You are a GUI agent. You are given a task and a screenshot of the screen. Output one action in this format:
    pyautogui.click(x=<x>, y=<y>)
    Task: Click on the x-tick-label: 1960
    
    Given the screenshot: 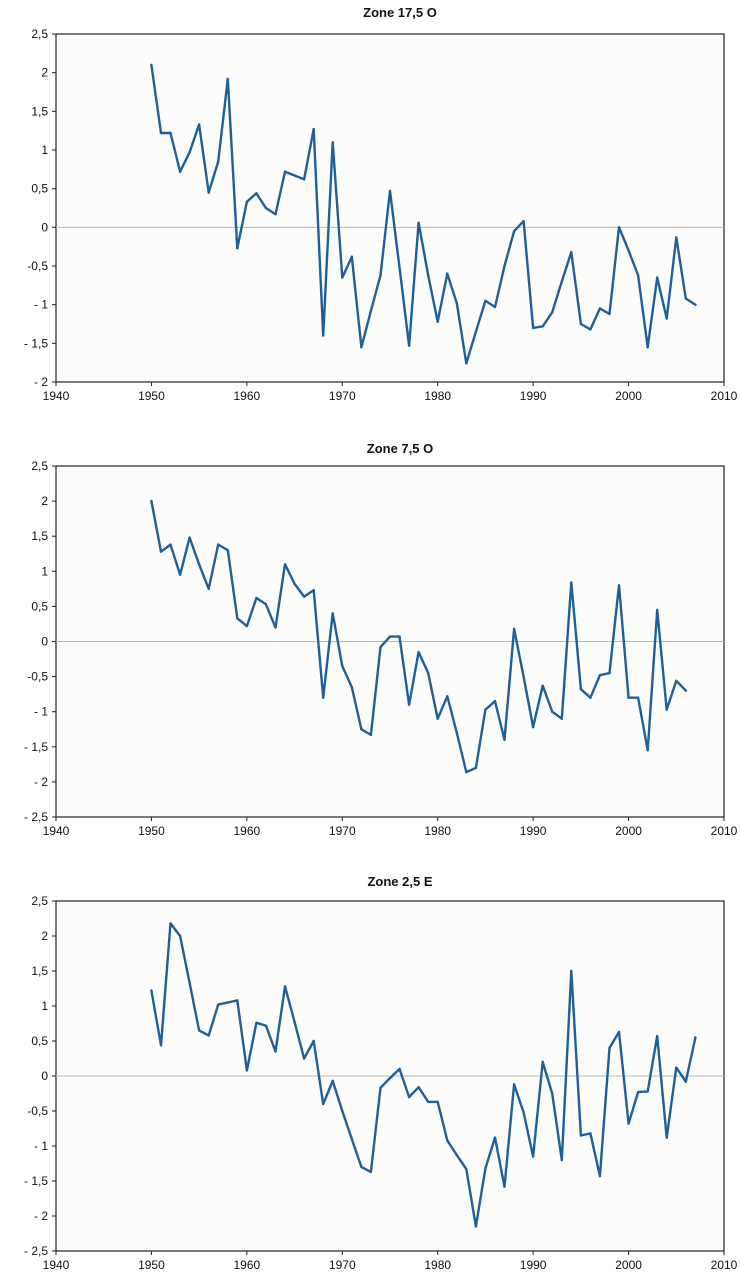 What is the action you would take?
    pyautogui.click(x=247, y=396)
    